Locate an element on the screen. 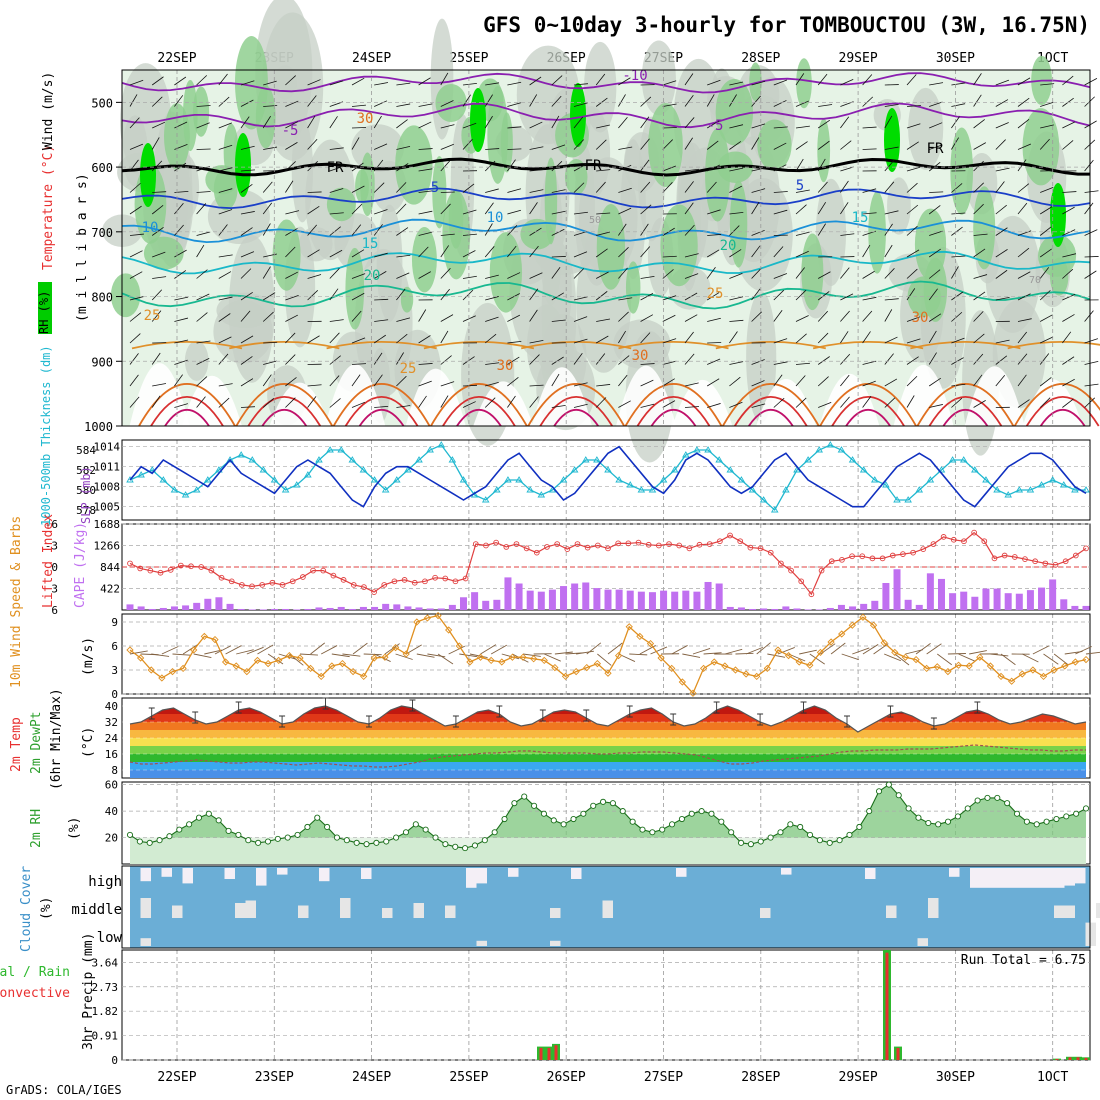  precip-tick-label: 0.91 is located at coordinates (105, 1036).